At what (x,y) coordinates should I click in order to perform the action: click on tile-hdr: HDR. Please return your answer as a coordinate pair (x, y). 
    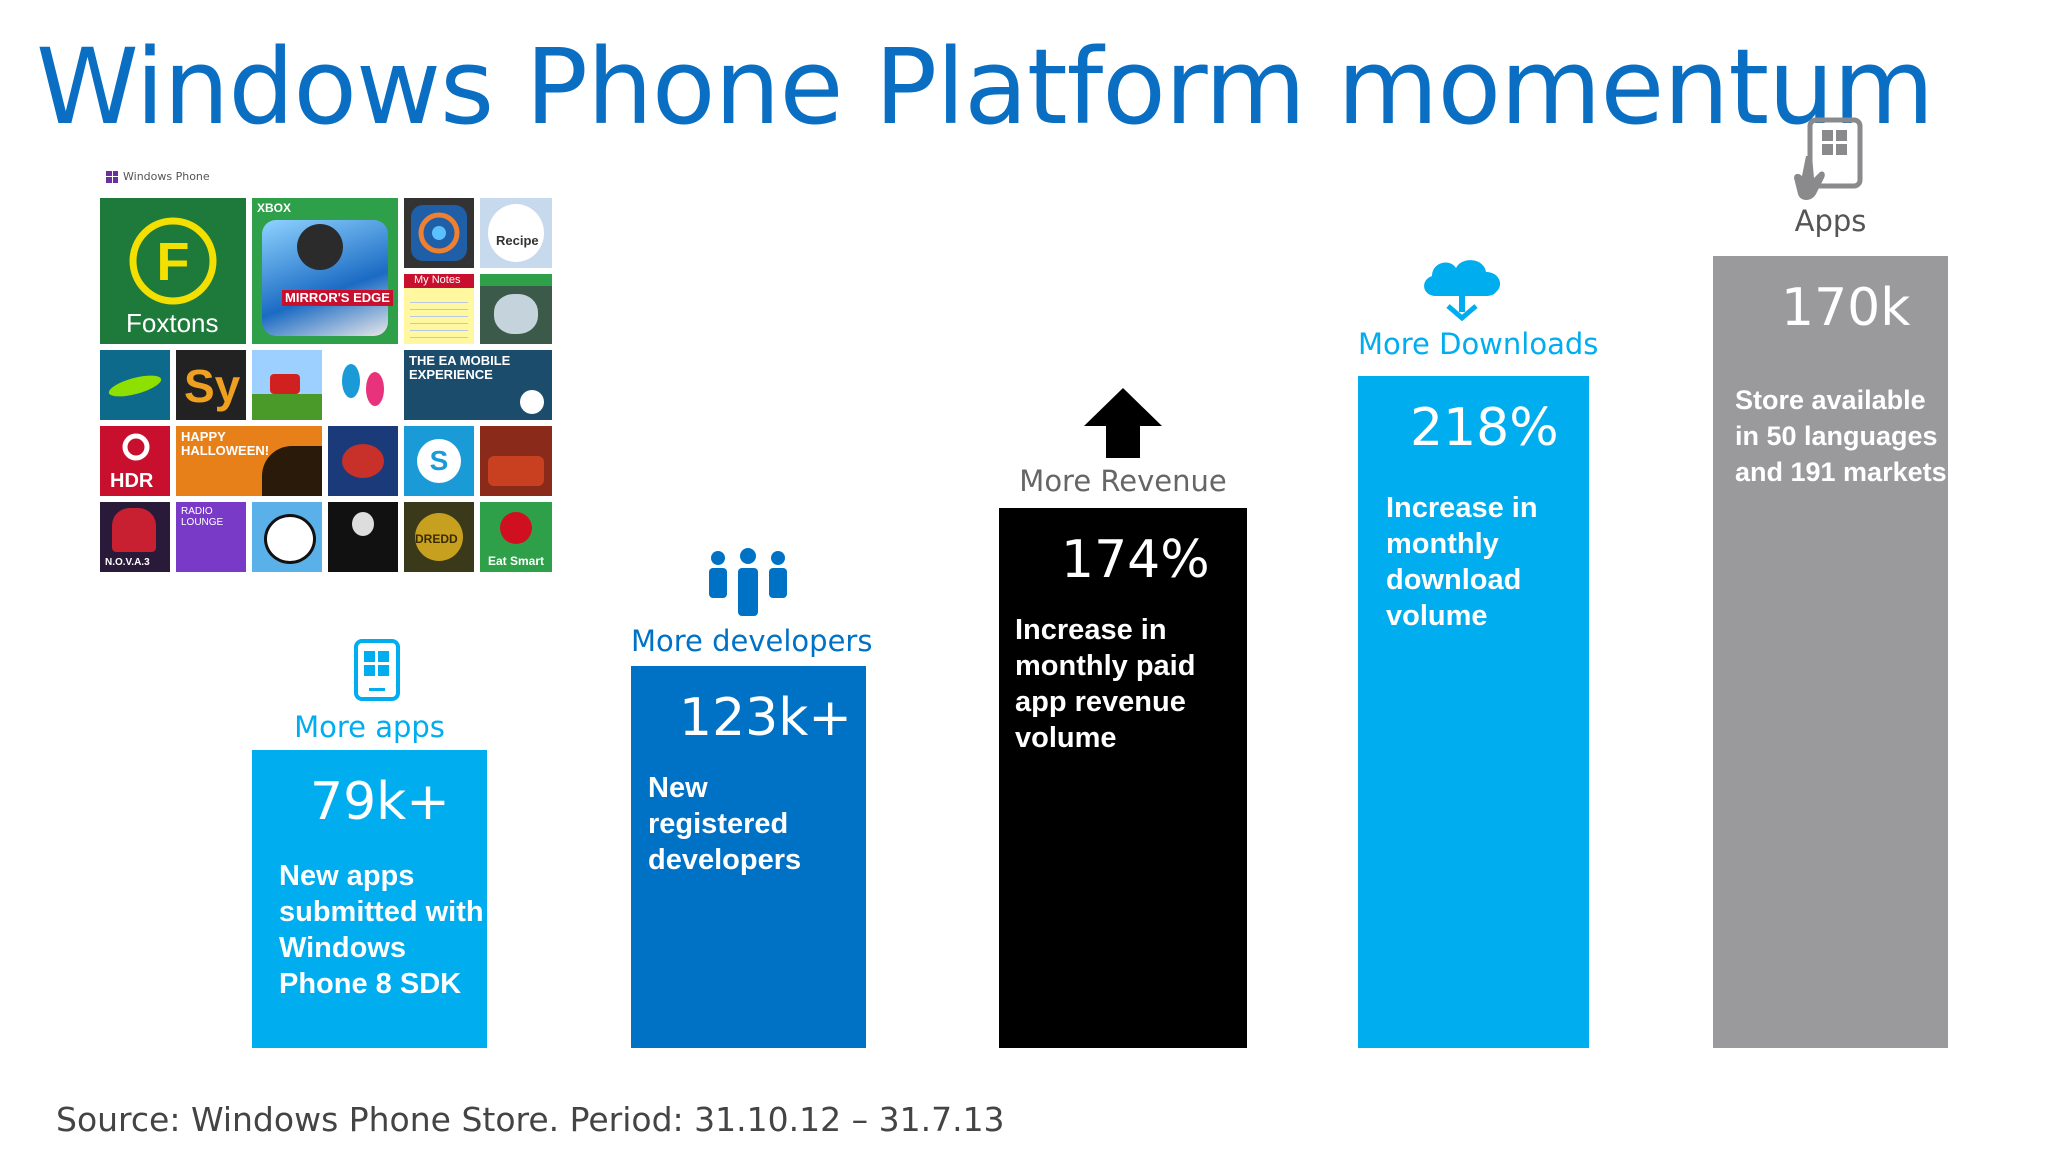
    Looking at the image, I should click on (135, 461).